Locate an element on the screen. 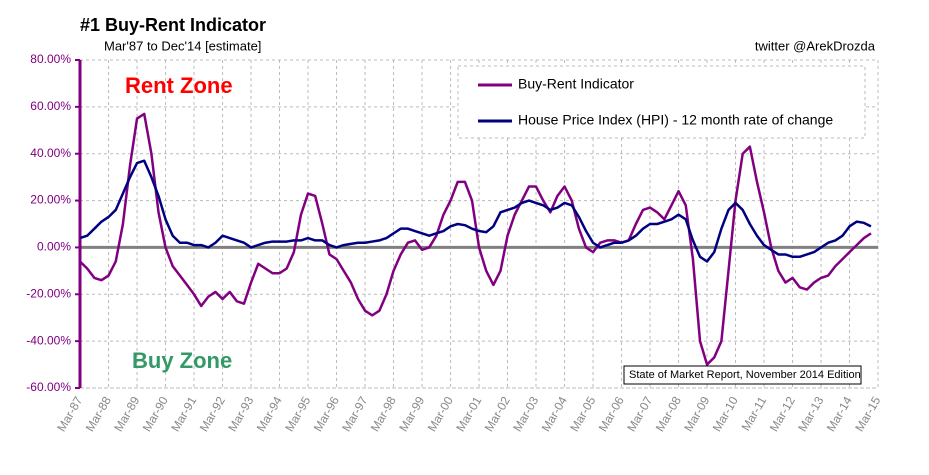 The height and width of the screenshot is (475, 929). x-tick-label: Mar-15 is located at coordinates (867, 414).